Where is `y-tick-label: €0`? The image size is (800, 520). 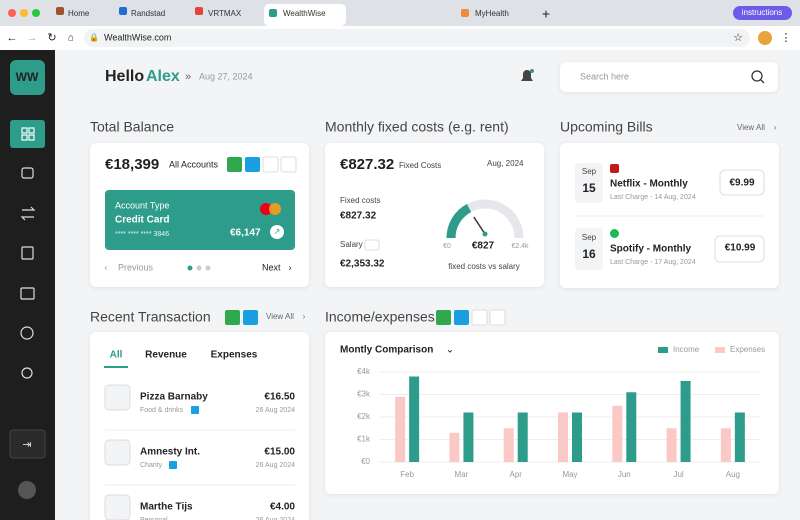
y-tick-label: €0 is located at coordinates (365, 461).